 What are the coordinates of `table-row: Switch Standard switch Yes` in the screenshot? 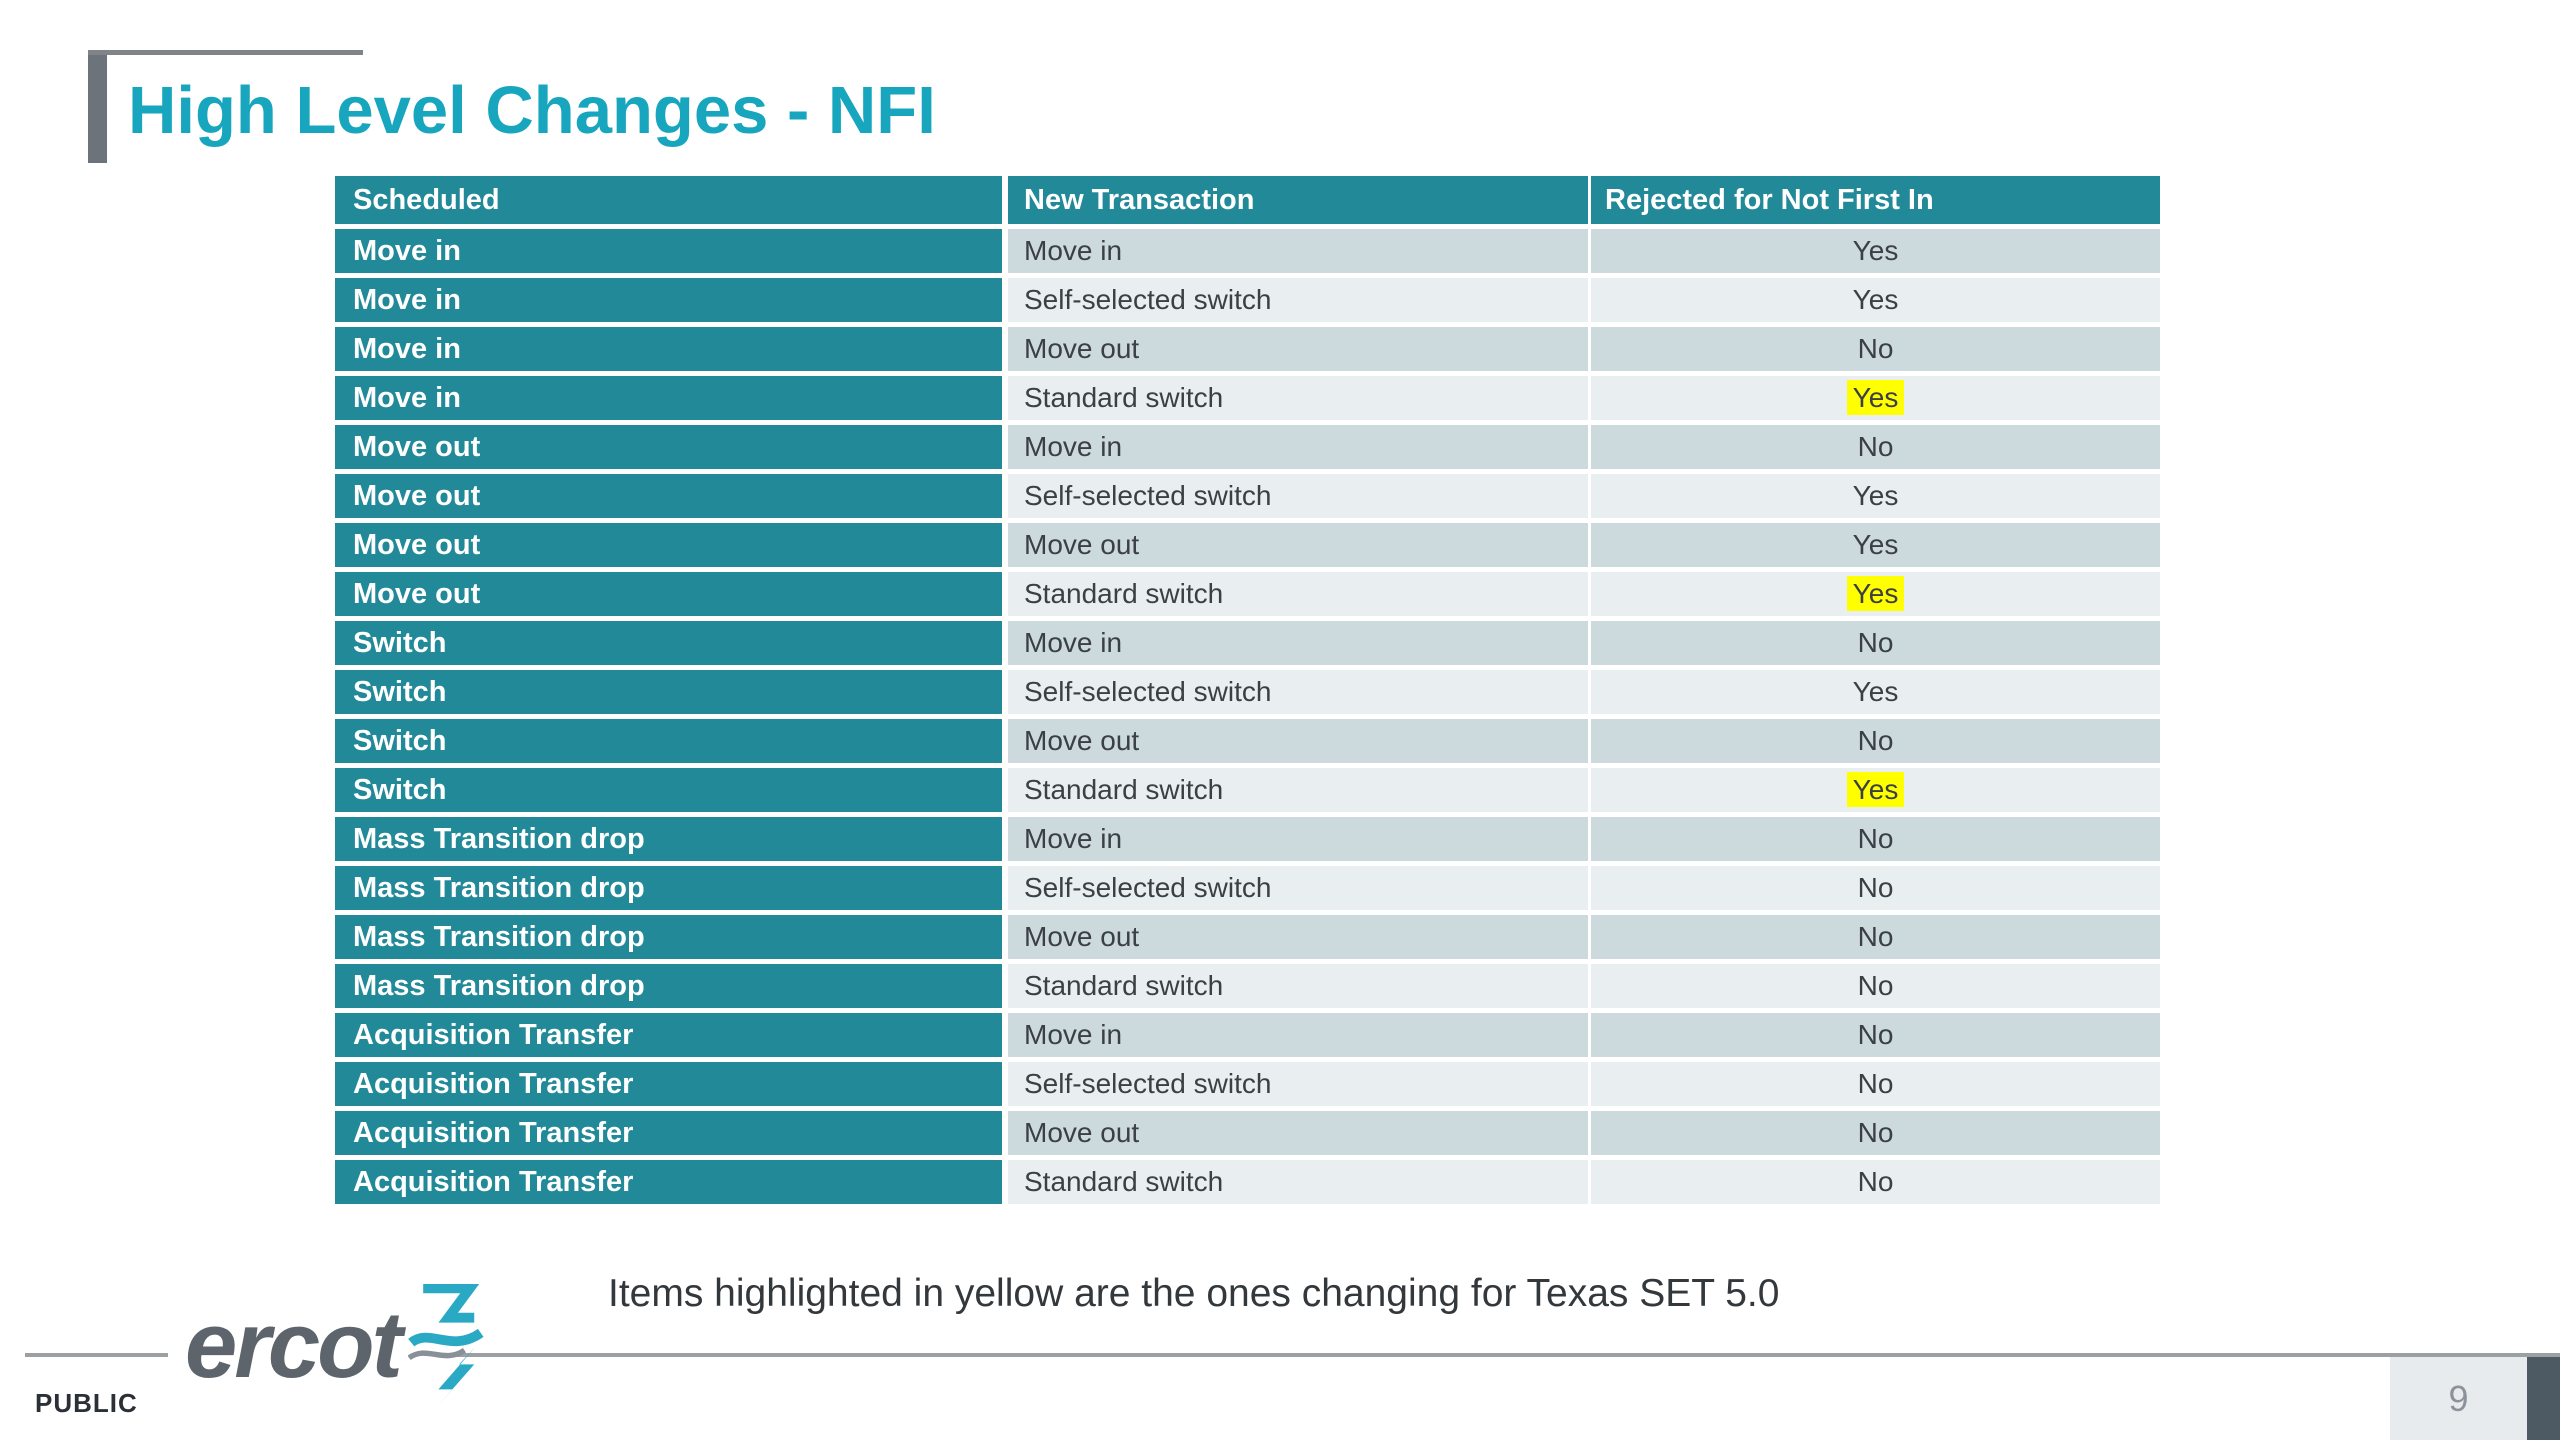 It's located at (1247, 790).